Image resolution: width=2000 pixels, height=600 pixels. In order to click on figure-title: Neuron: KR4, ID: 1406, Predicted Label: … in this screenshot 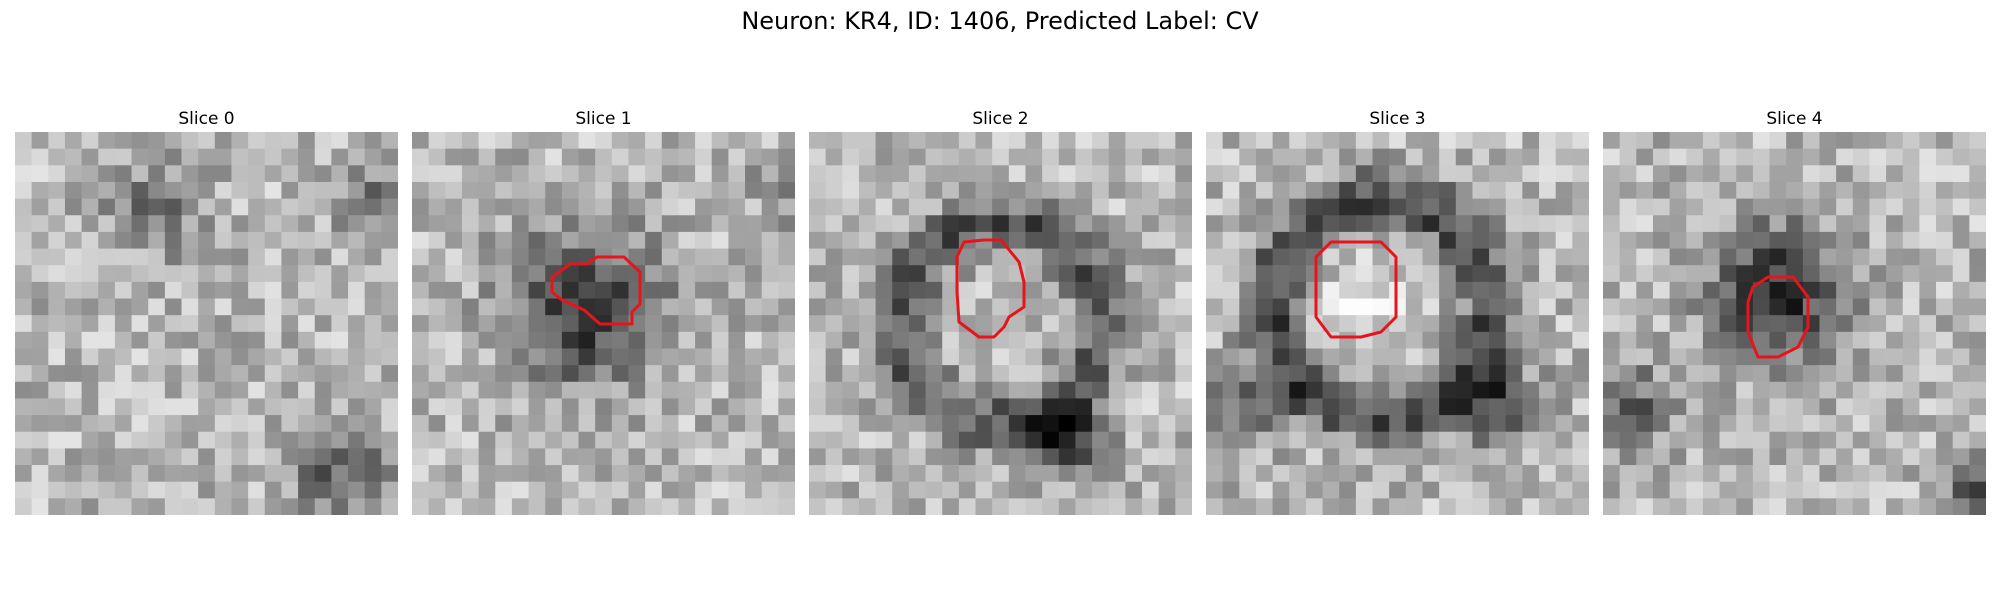, I will do `click(1000, 21)`.